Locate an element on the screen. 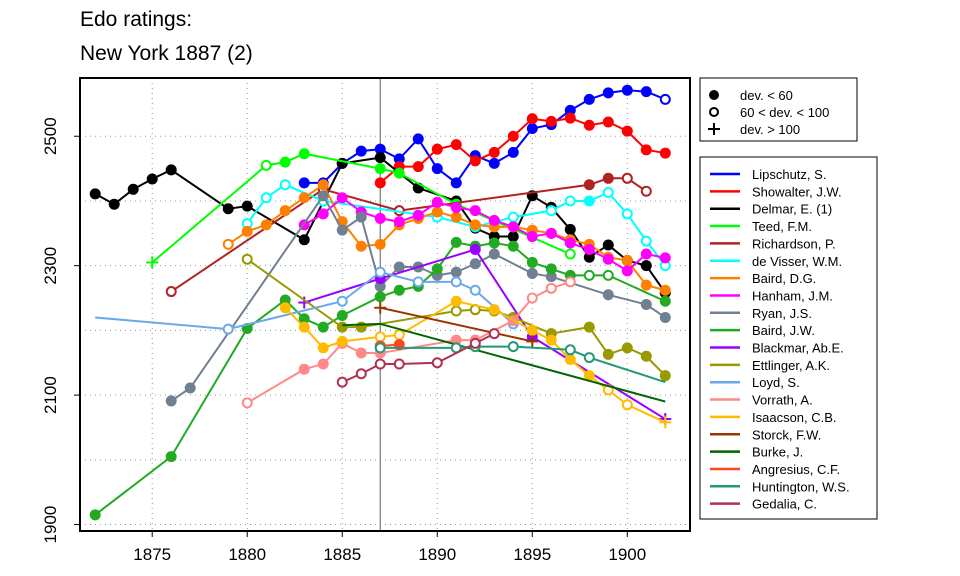  series-Vorrath, A. is located at coordinates (408, 342).